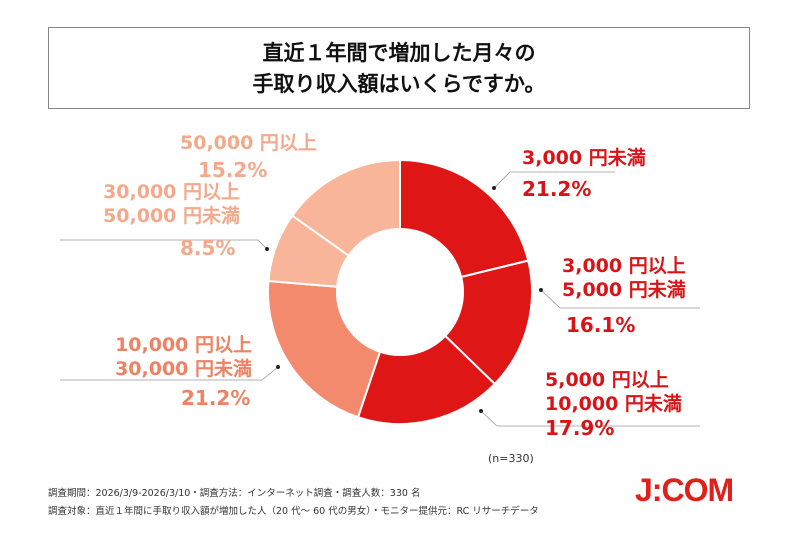 The height and width of the screenshot is (533, 800). I want to click on chart-title: 直近１年間で増加した月々の 手取り収入額はいくらですか。, so click(399, 68).